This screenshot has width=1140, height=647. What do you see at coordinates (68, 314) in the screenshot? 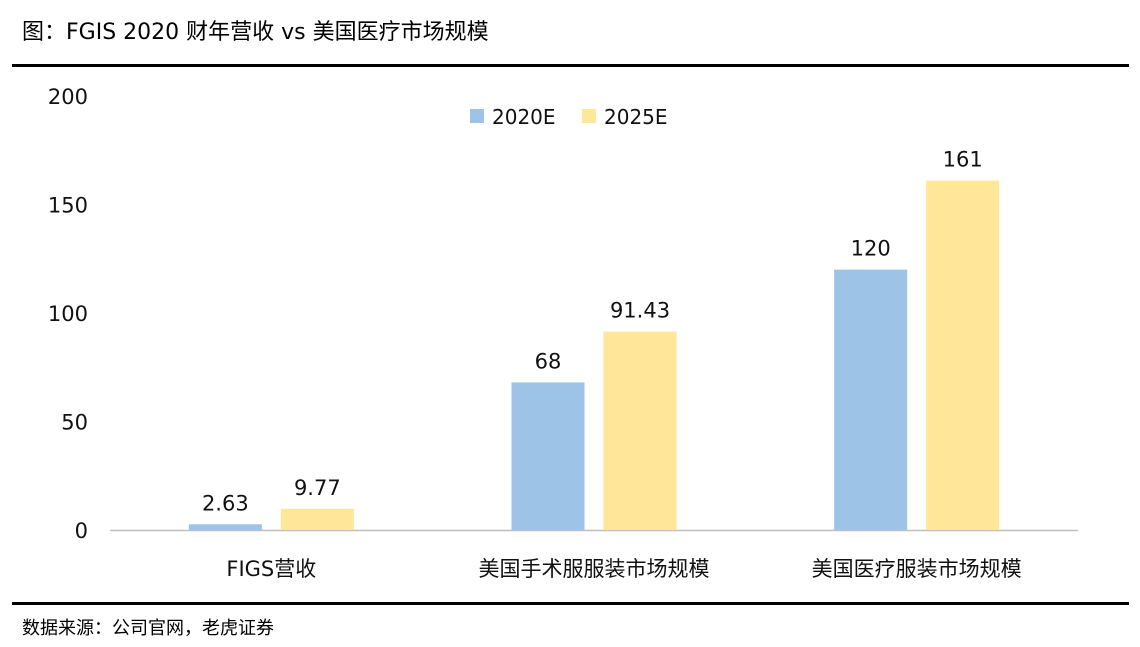
I see `y-tick-label-2: 100` at bounding box center [68, 314].